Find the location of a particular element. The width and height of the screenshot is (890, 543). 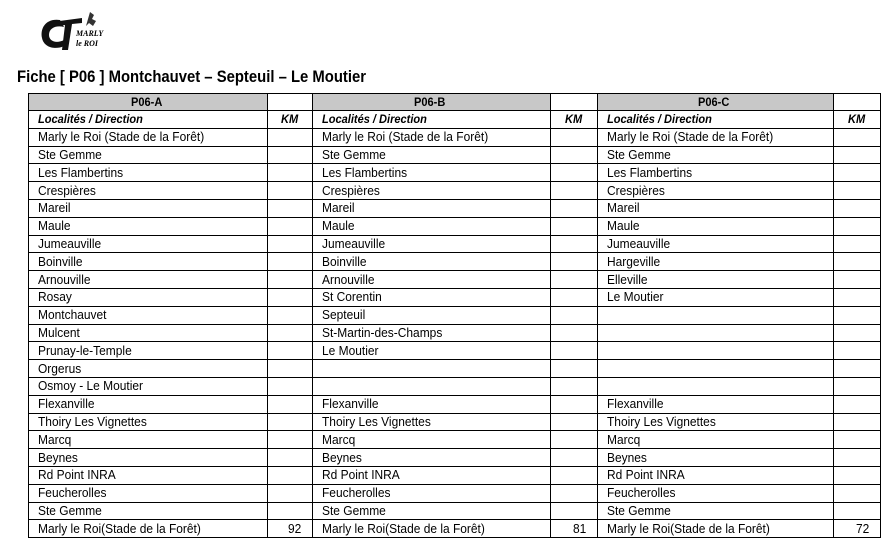

stop-cell: Prunay-le-Temple is located at coordinates (148, 351).